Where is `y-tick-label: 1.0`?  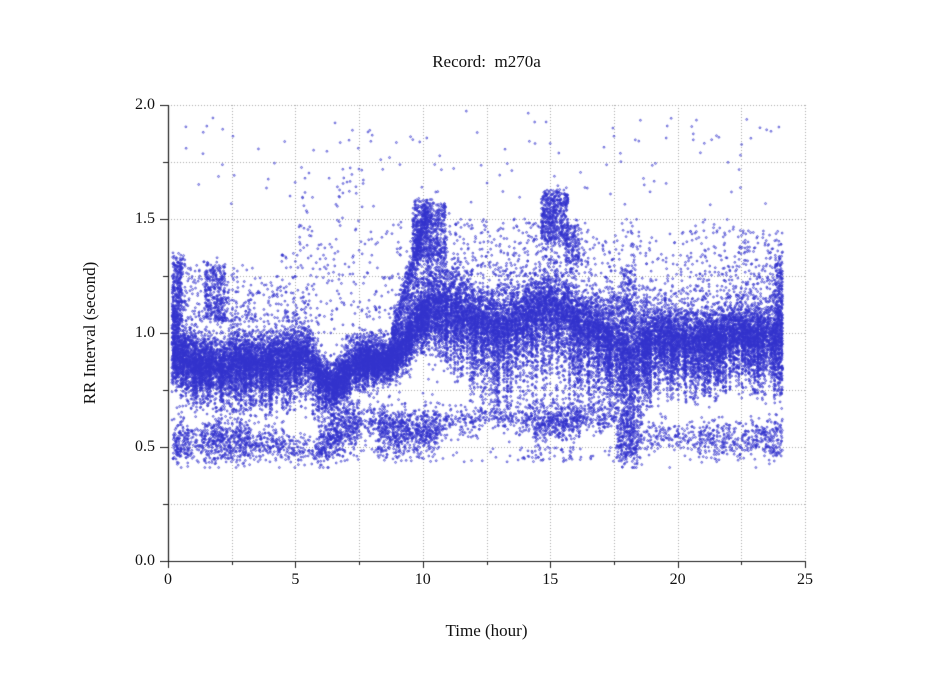 y-tick-label: 1.0 is located at coordinates (145, 332).